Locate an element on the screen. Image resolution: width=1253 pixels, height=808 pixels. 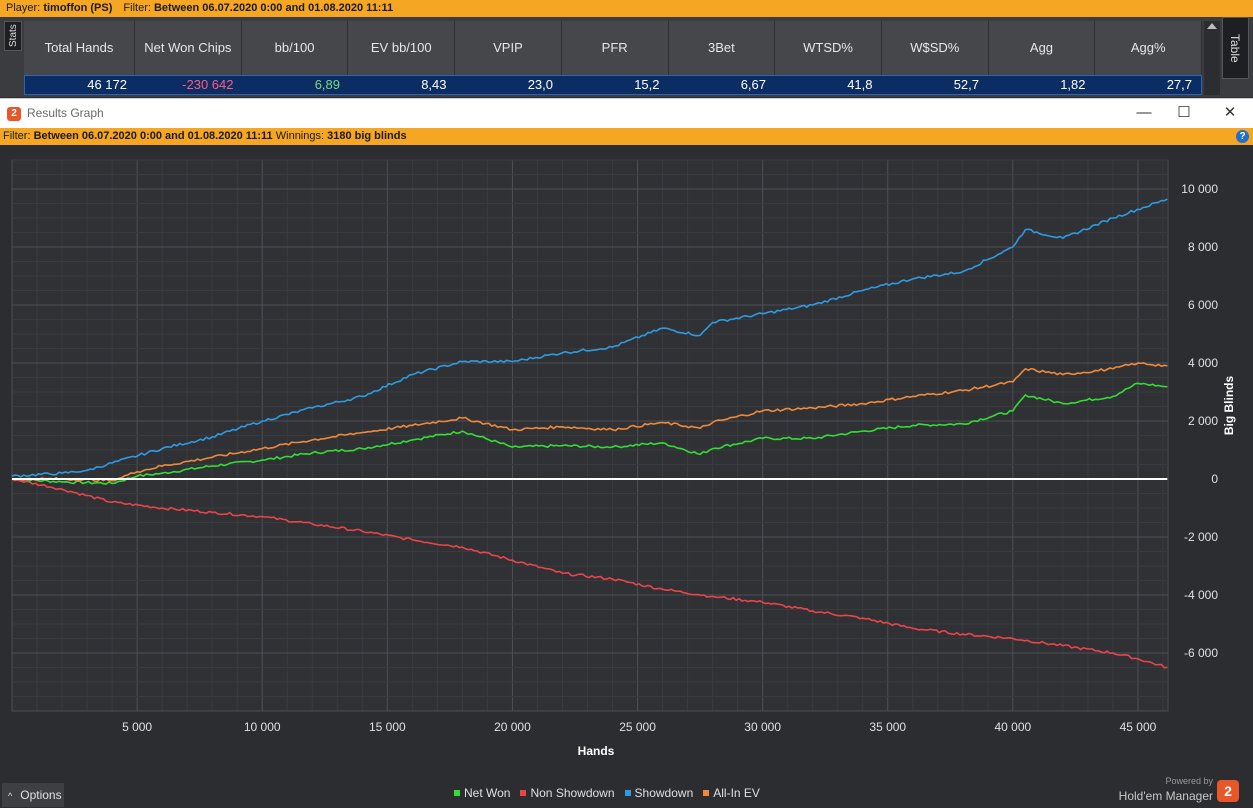
stats-value-cell: 8,43 is located at coordinates (434, 84).